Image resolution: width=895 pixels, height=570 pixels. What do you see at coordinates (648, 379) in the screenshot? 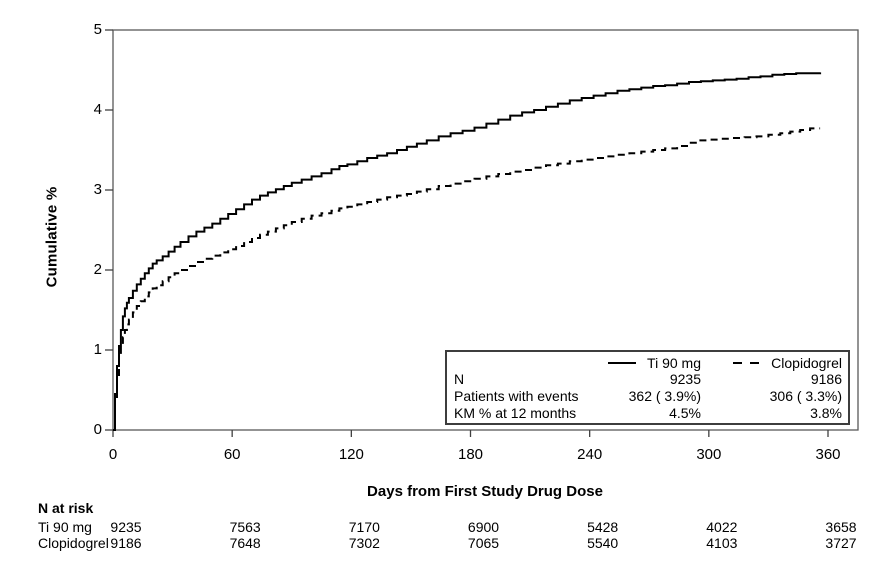
I see `legend-row-n: N 9235 9186` at bounding box center [648, 379].